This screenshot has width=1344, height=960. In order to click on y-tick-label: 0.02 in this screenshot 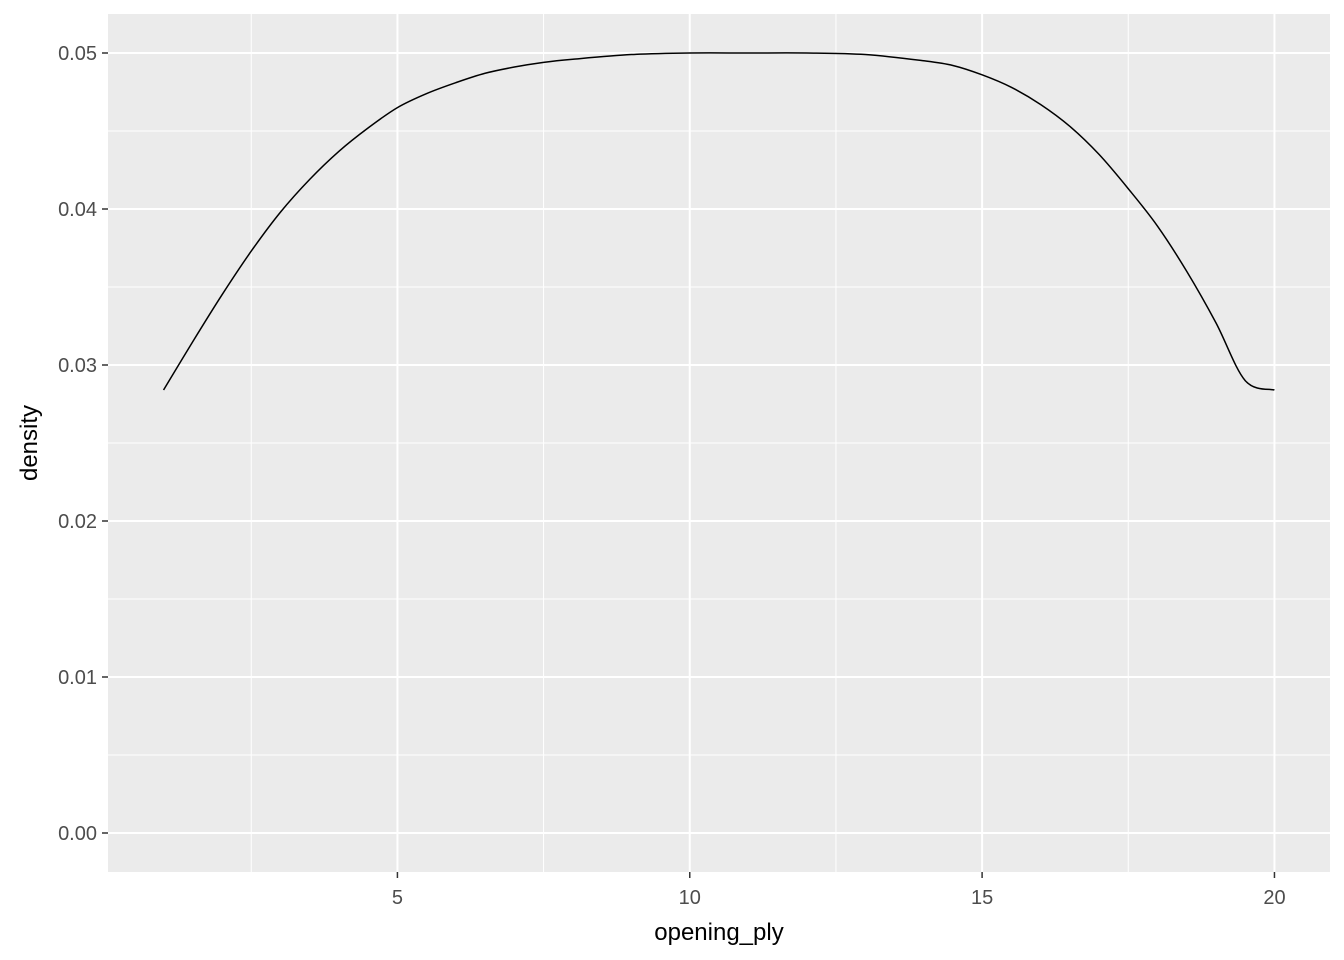, I will do `click(77, 522)`.